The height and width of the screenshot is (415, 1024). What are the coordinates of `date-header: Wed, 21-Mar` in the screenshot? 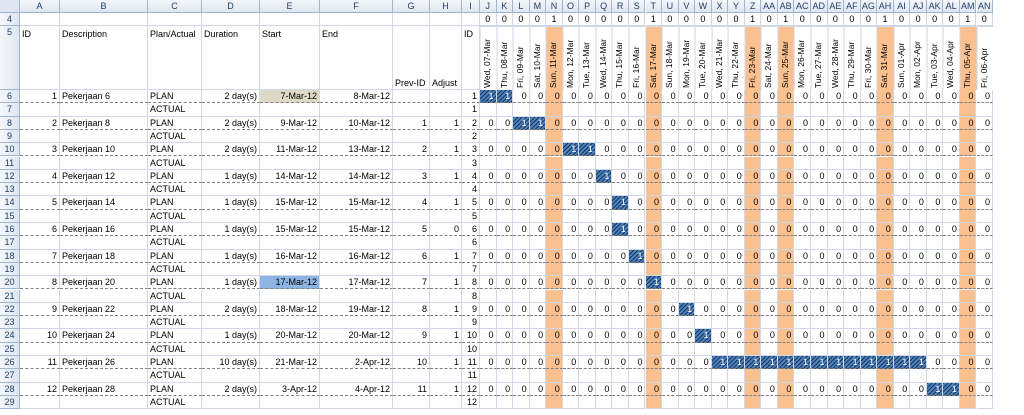 It's located at (720, 58).